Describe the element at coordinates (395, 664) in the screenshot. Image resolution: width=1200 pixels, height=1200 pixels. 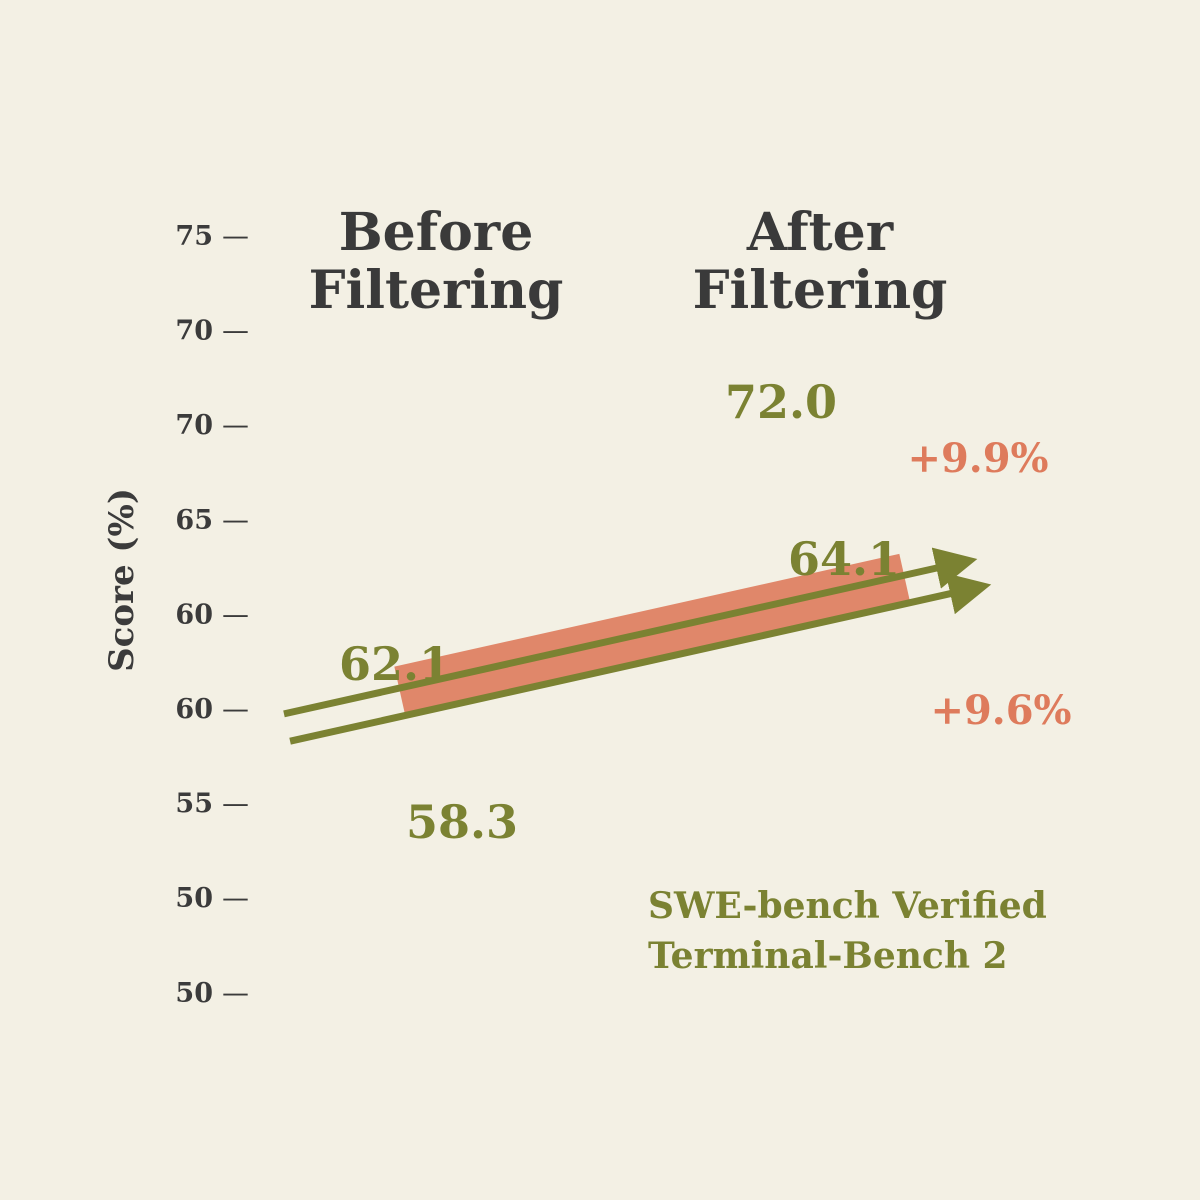
I see `data-label: 62.1` at that location.